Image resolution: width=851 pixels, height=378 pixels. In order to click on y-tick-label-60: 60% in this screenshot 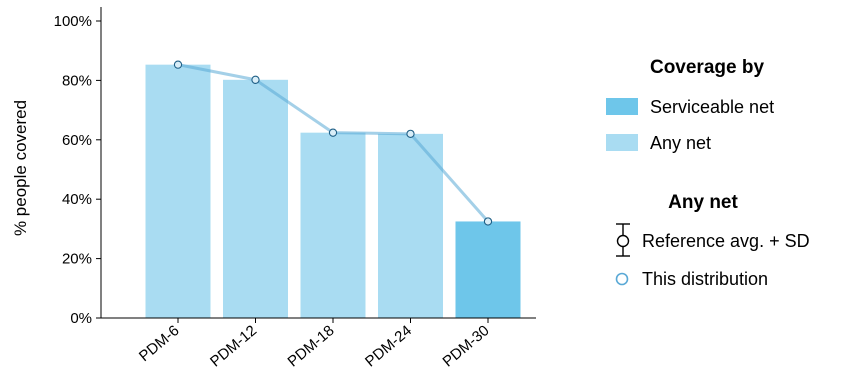, I will do `click(77, 140)`.